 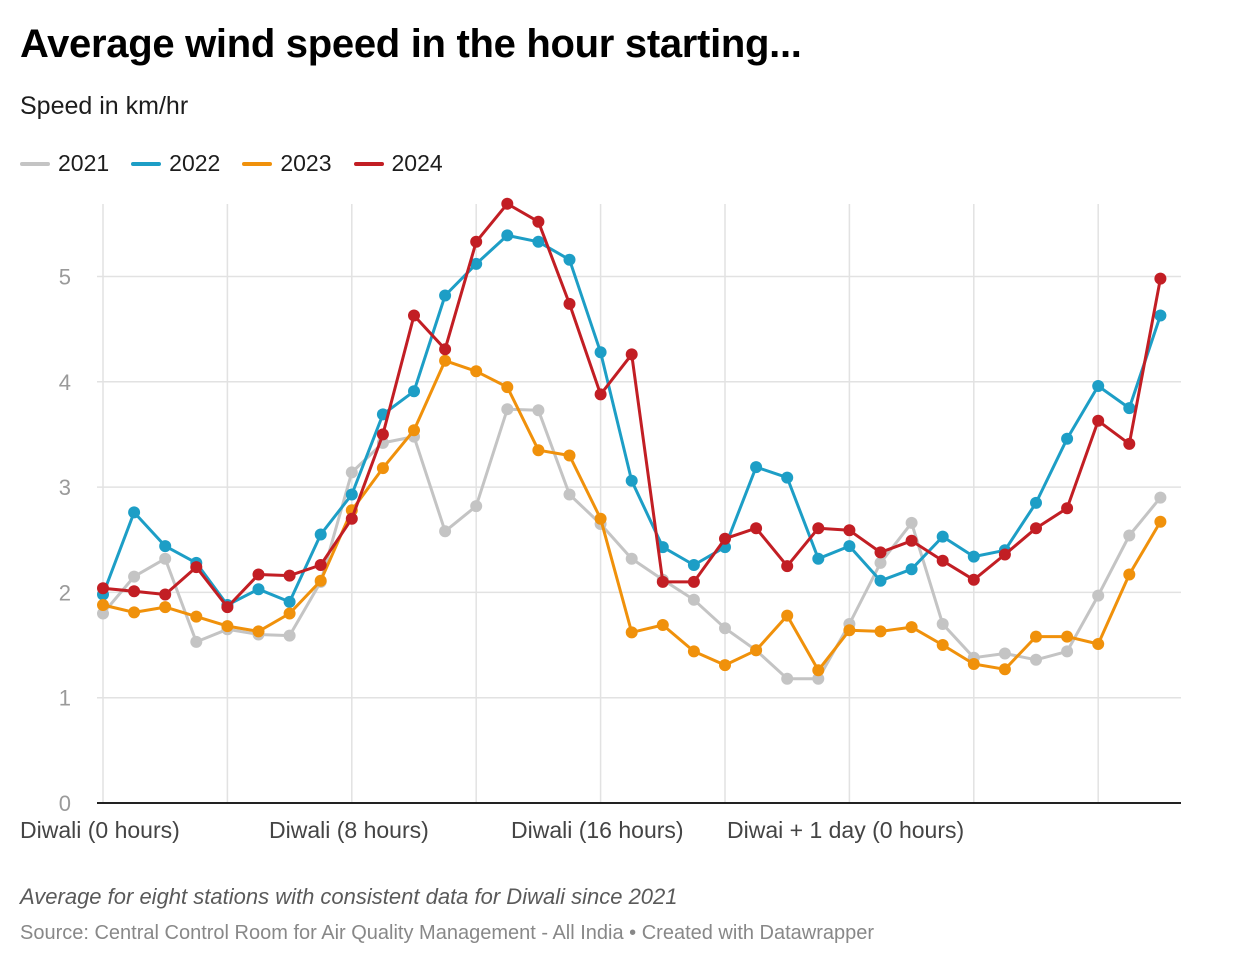 I want to click on legend-swatch-2024, so click(x=368, y=163).